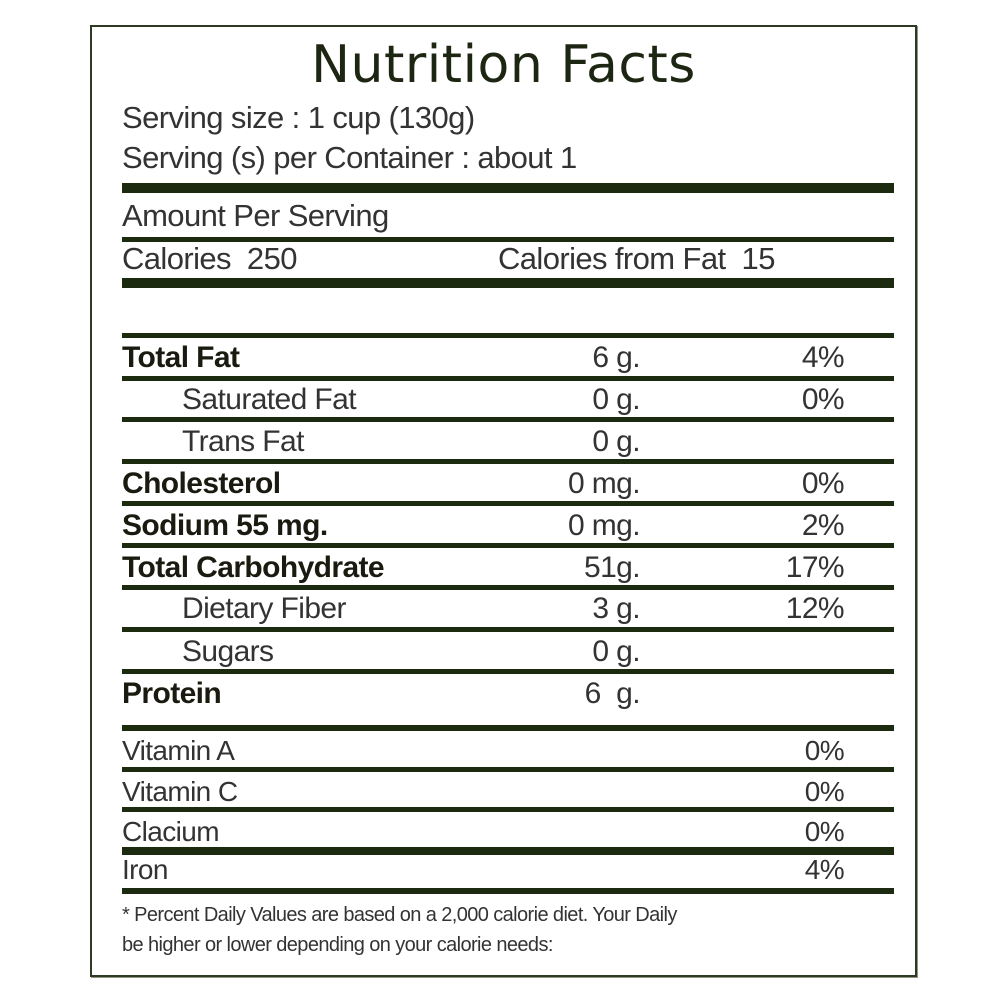 Image resolution: width=1000 pixels, height=1000 pixels. Describe the element at coordinates (225, 525) in the screenshot. I see `nutrient-name: Sodium 55 mg.` at that location.